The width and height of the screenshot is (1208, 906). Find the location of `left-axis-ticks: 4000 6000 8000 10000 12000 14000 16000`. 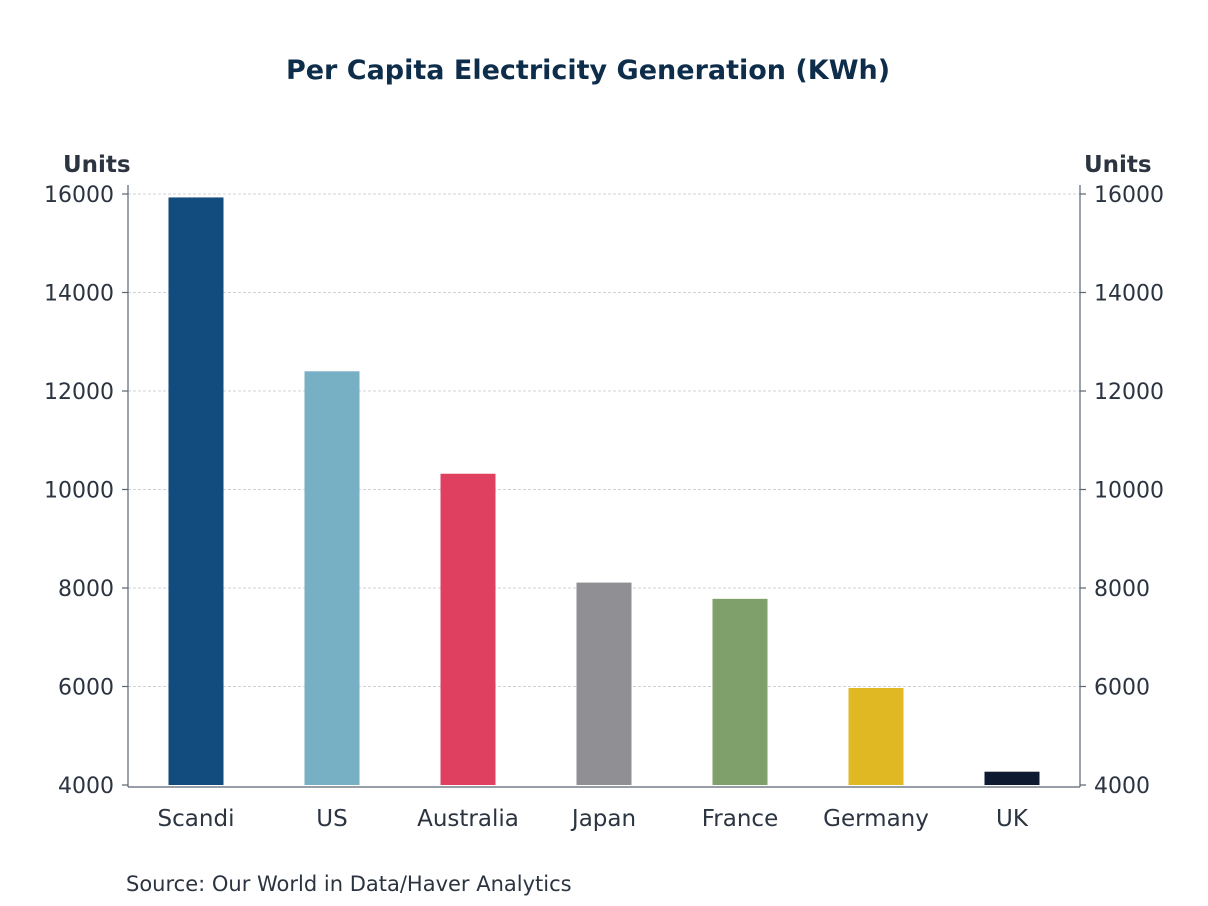

left-axis-ticks: 4000 6000 8000 10000 12000 14000 16000 is located at coordinates (86, 491).